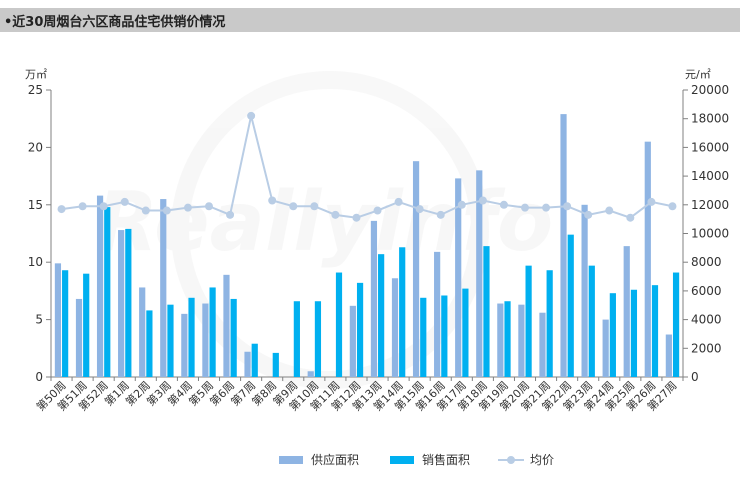 Image resolution: width=740 pixels, height=478 pixels. What do you see at coordinates (698, 74) in the screenshot?
I see `right-axis-unit: 元/㎡` at bounding box center [698, 74].